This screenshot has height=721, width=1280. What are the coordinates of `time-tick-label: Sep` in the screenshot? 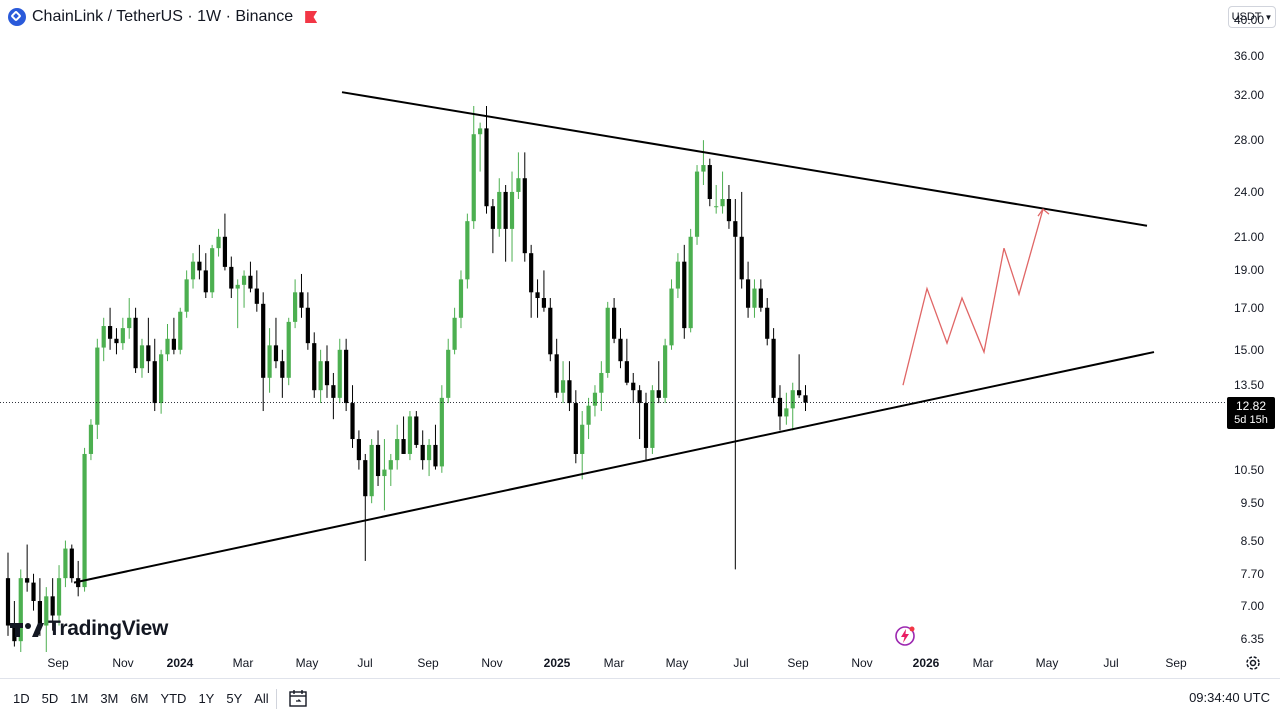 It's located at (58, 663).